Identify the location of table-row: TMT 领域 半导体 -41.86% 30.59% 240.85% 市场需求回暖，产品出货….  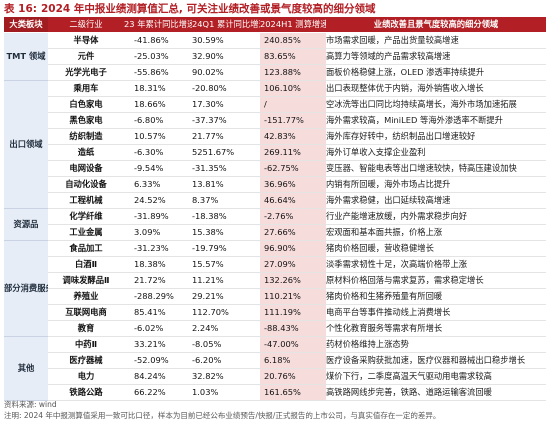
(275, 56).